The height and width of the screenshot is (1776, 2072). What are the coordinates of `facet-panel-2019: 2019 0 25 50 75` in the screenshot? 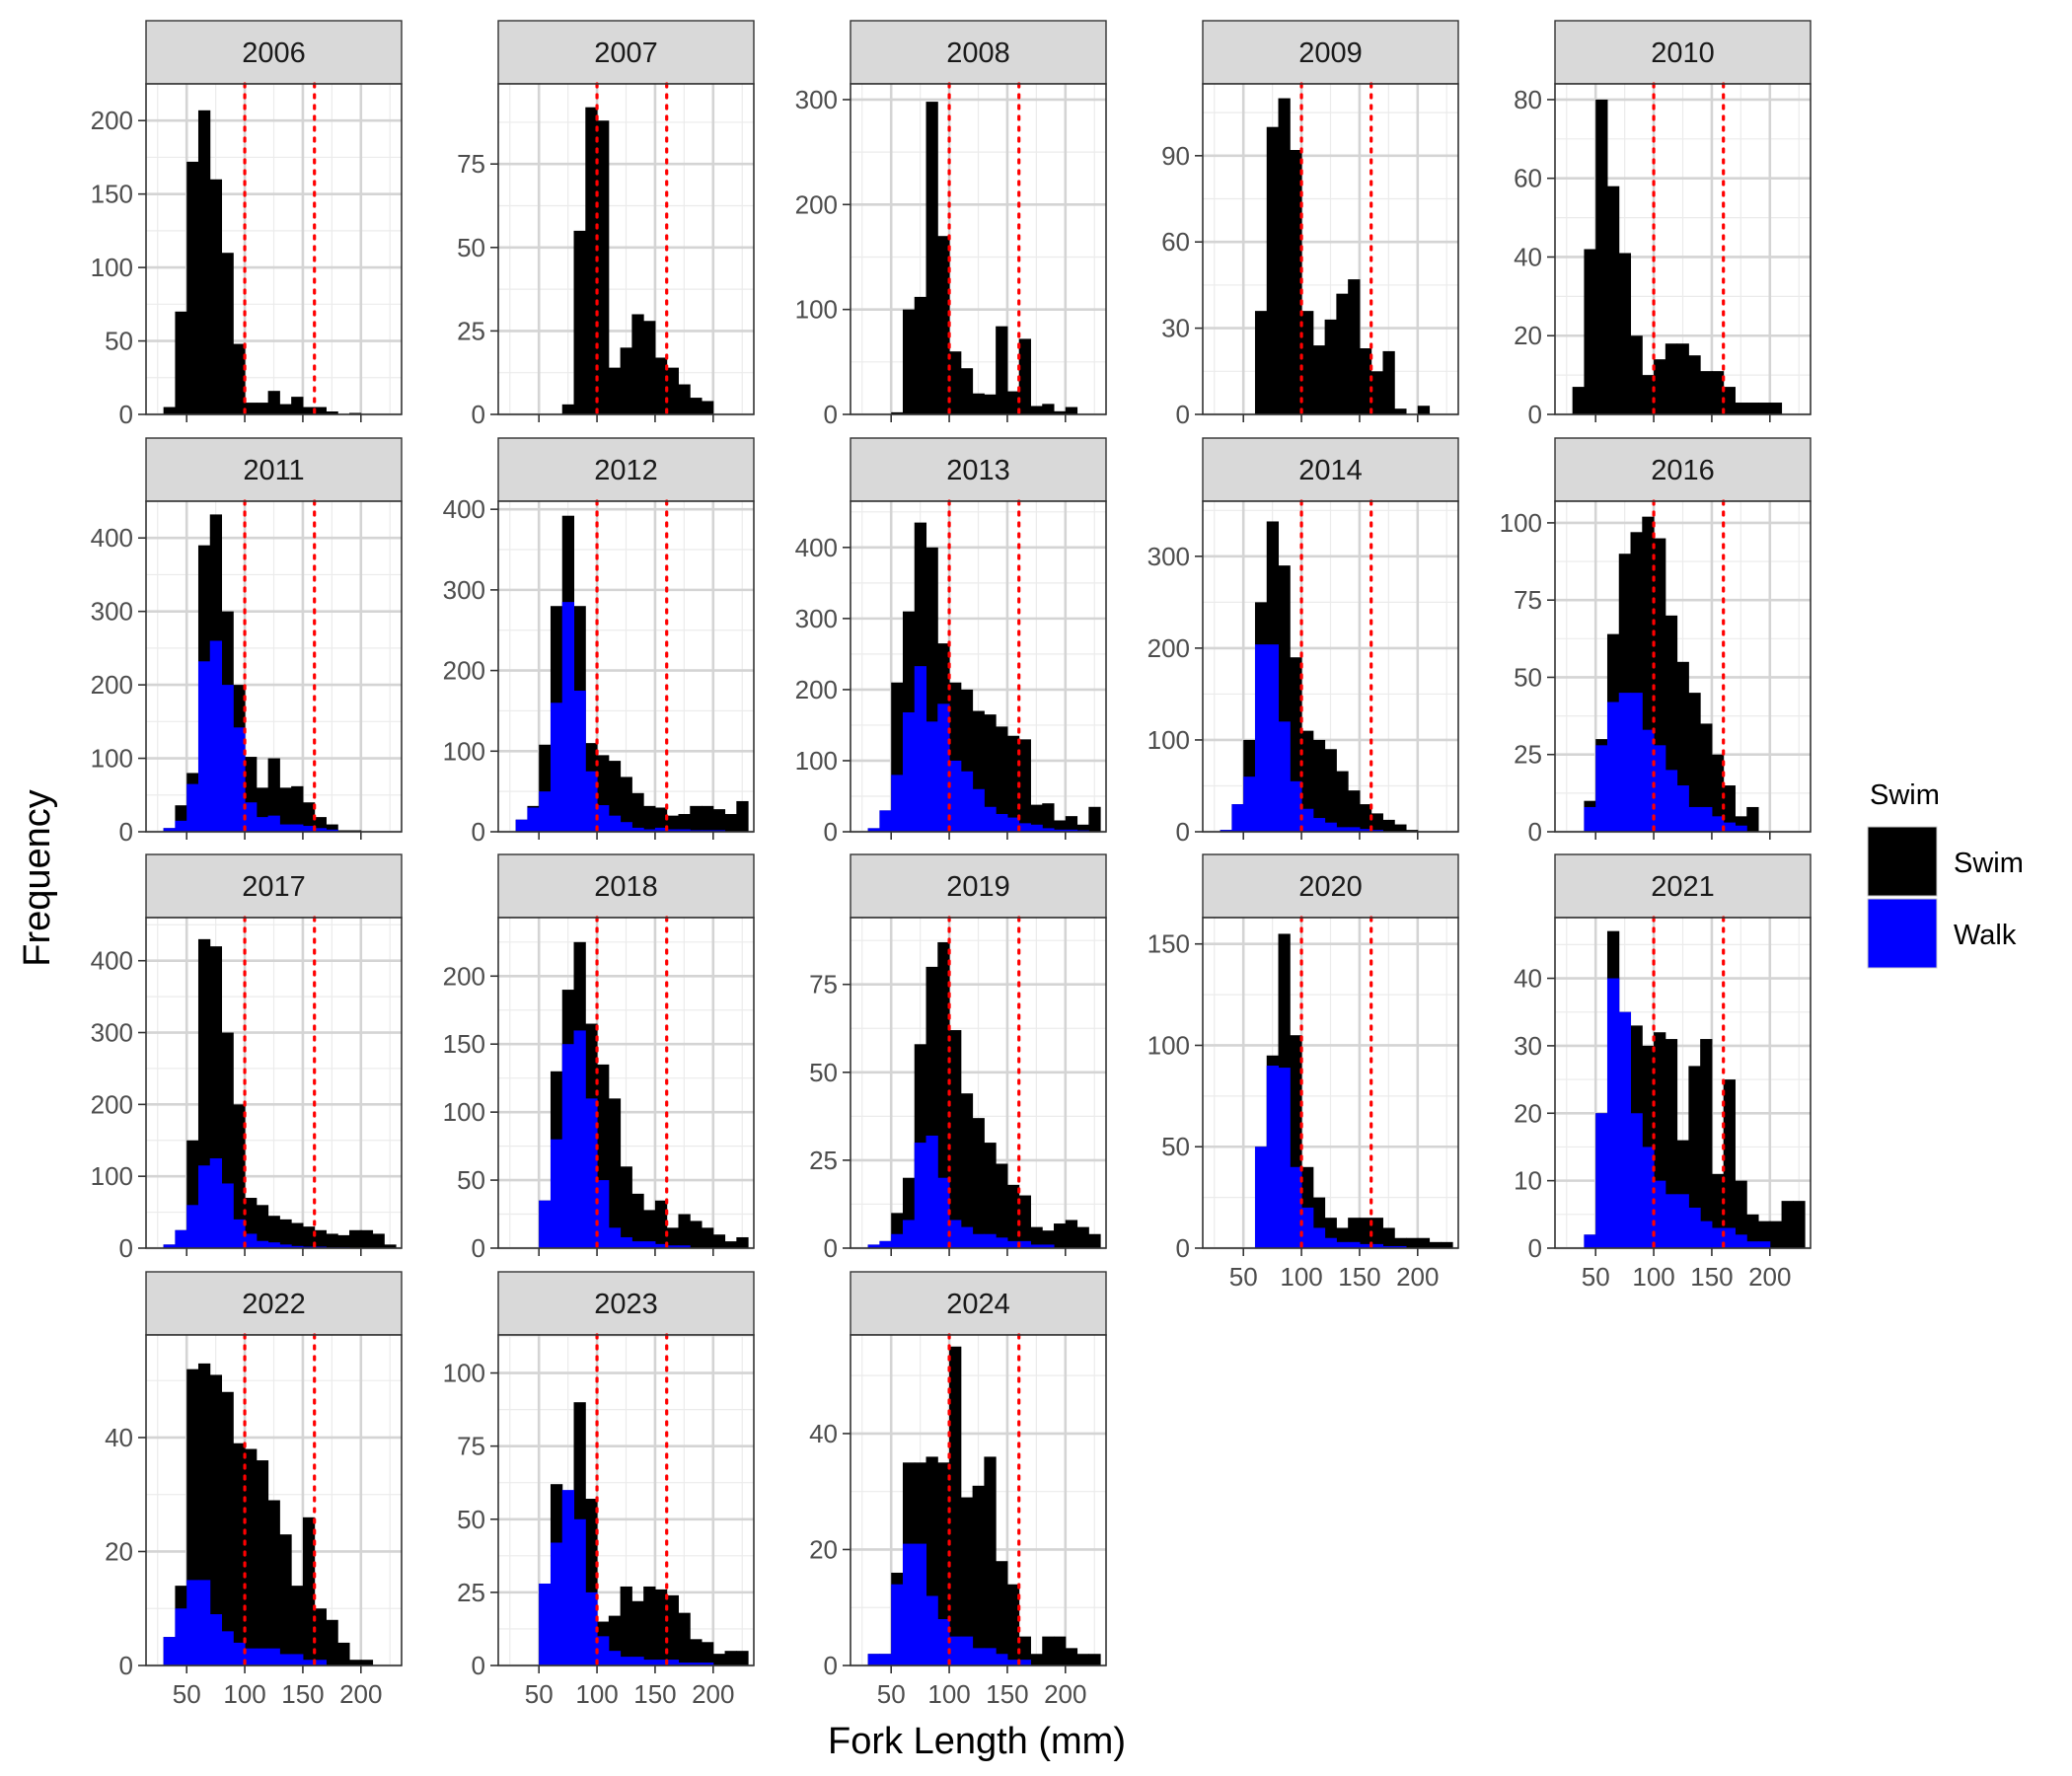 It's located at (958, 1058).